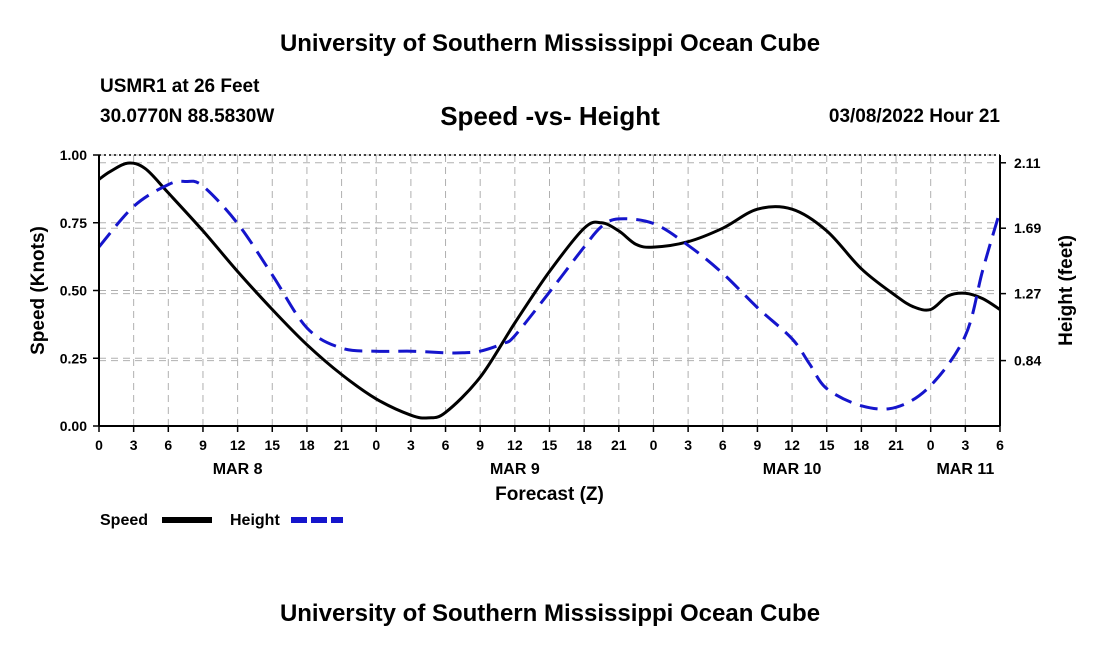  I want to click on legend: Speed Height, so click(221, 520).